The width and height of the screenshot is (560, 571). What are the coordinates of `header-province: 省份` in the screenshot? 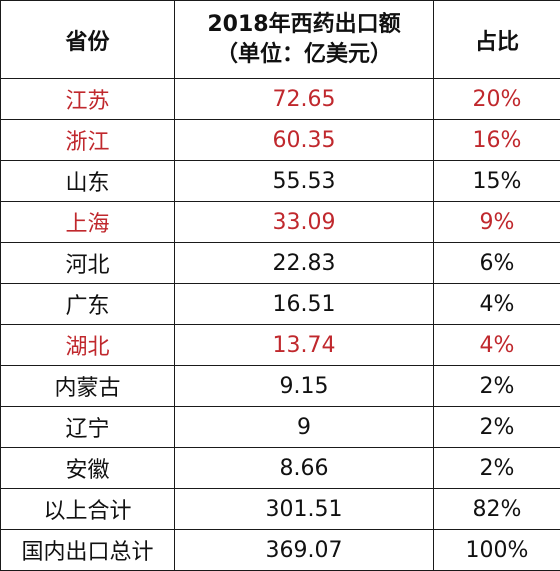 It's located at (88, 40).